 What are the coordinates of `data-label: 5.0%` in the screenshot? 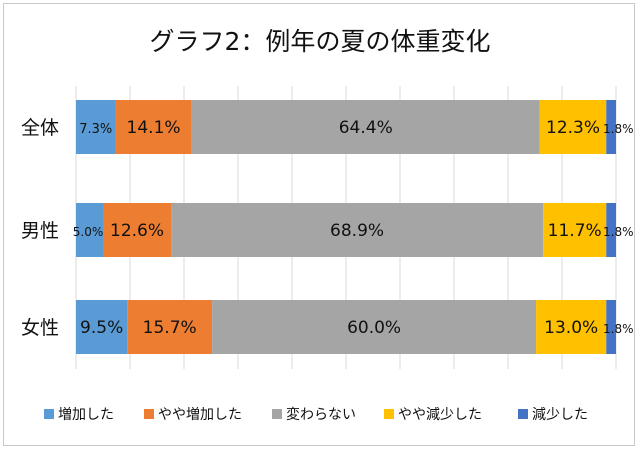 It's located at (88, 232).